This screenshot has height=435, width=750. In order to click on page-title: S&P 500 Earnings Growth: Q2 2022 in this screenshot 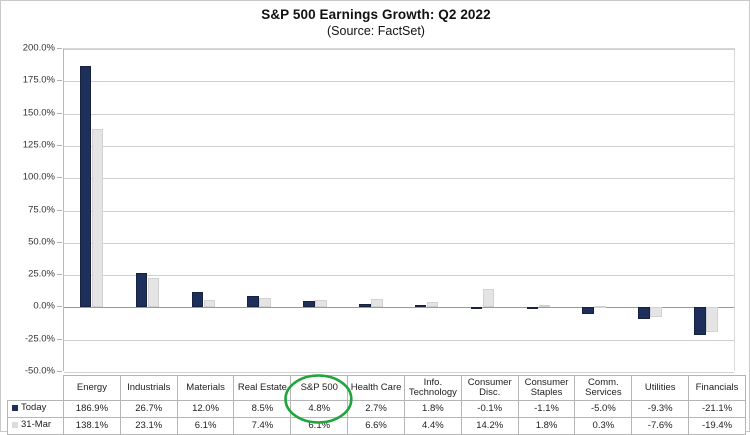, I will do `click(376, 14)`.